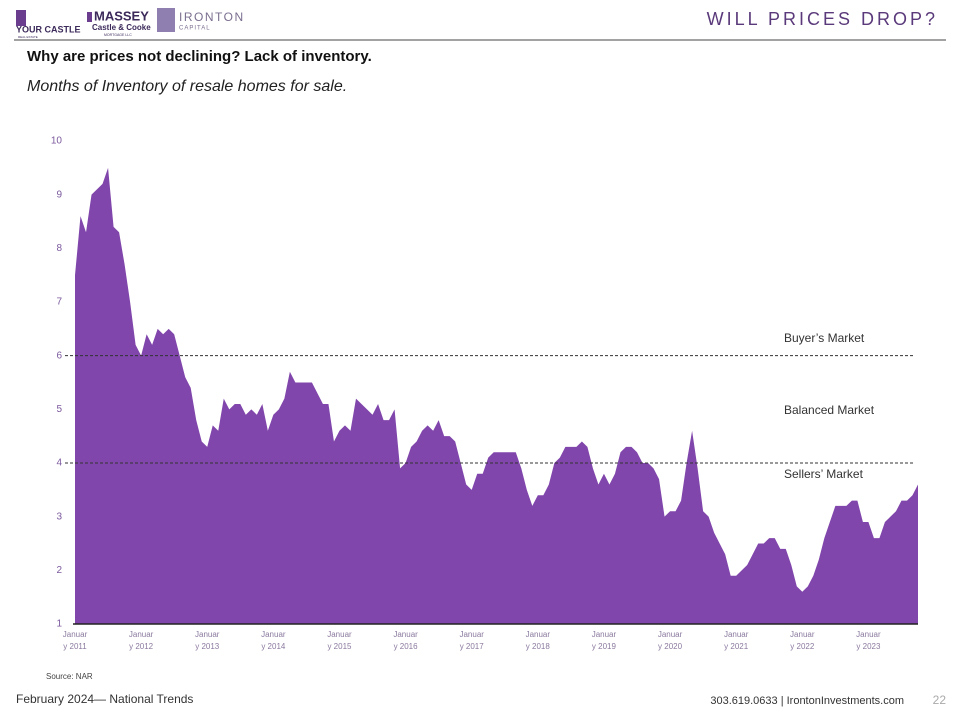 The width and height of the screenshot is (960, 720). What do you see at coordinates (48, 29) in the screenshot?
I see `logo-text: YOUR CASTLE` at bounding box center [48, 29].